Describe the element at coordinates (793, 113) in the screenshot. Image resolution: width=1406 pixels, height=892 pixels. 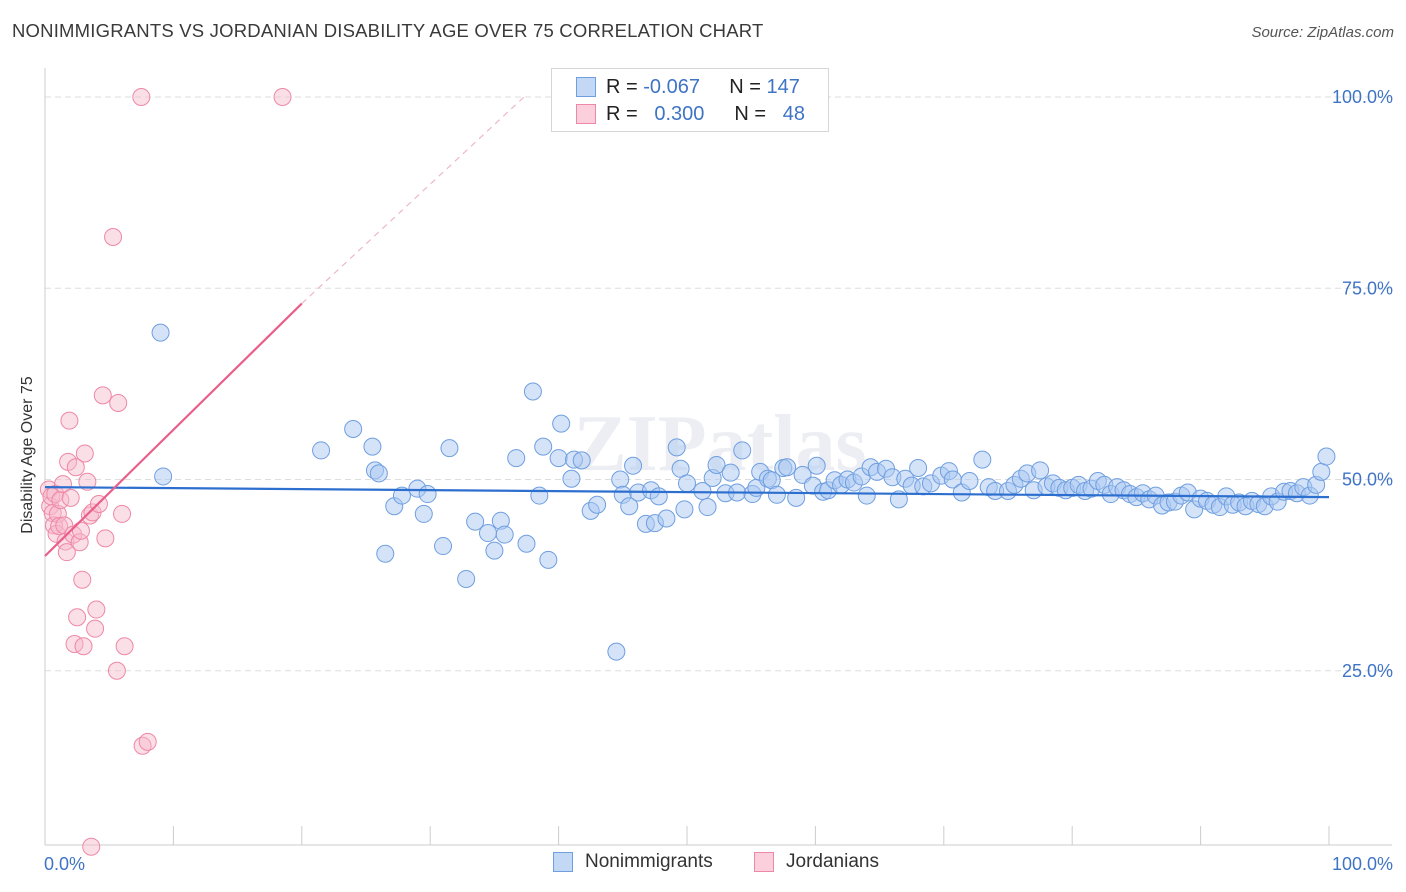
I see `n-value: 48` at that location.